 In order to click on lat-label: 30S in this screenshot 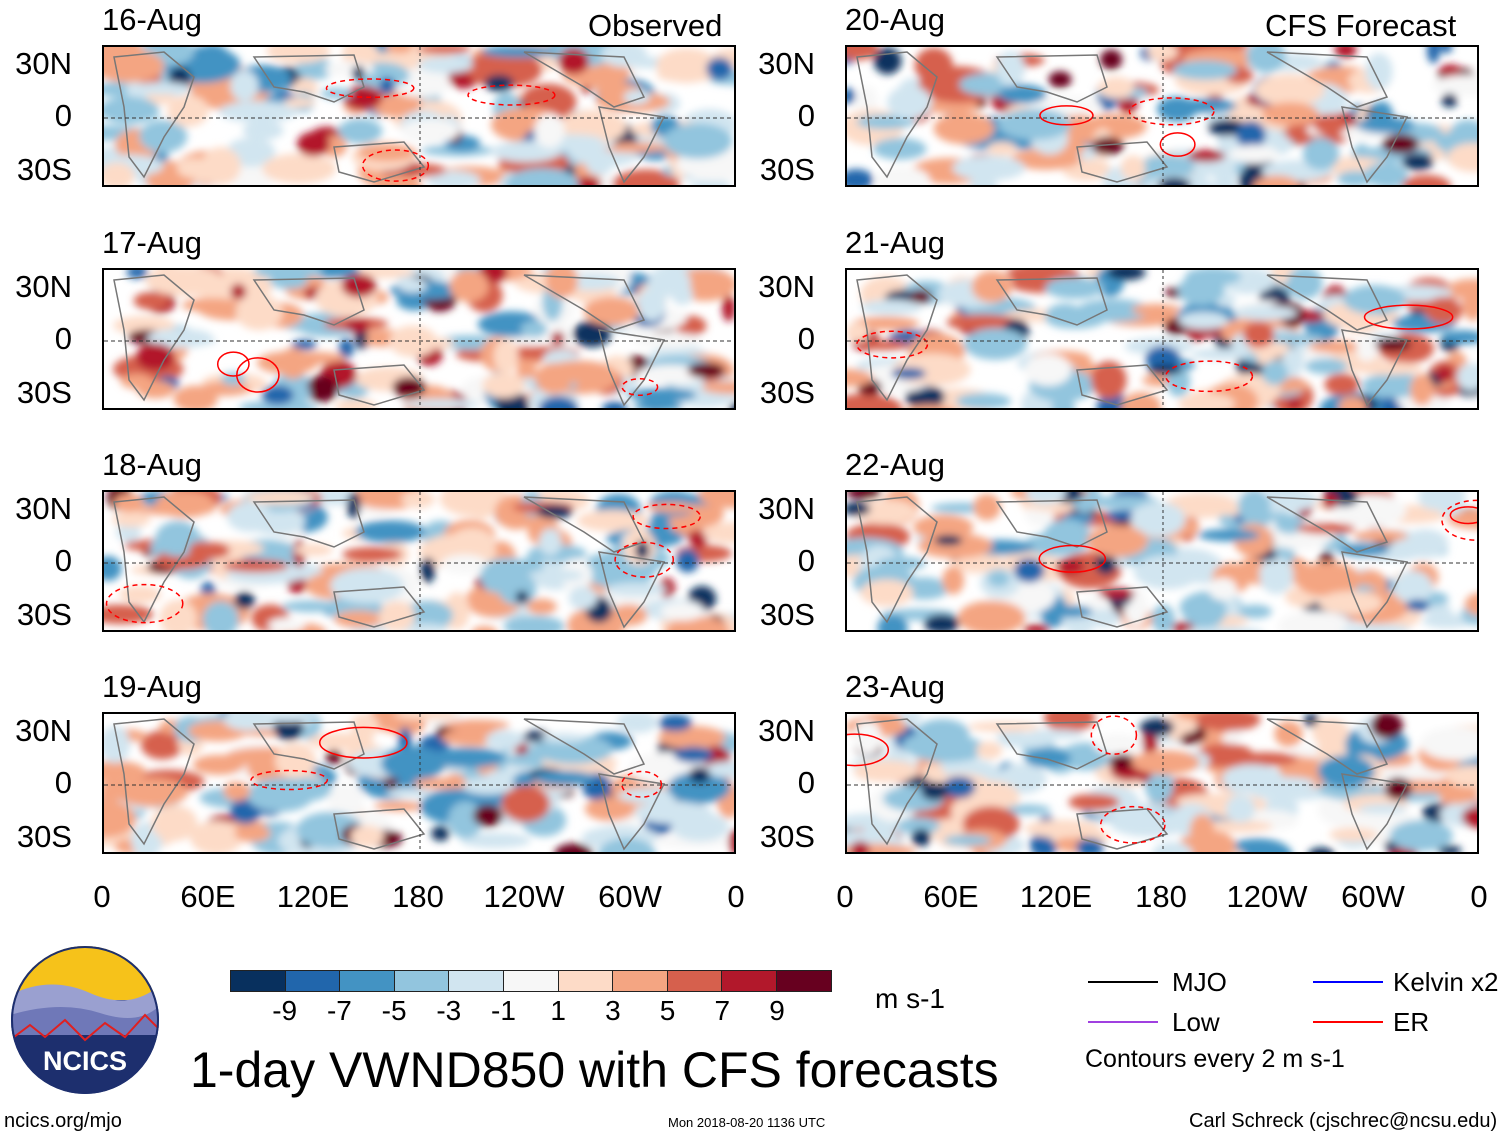, I will do `click(787, 836)`.